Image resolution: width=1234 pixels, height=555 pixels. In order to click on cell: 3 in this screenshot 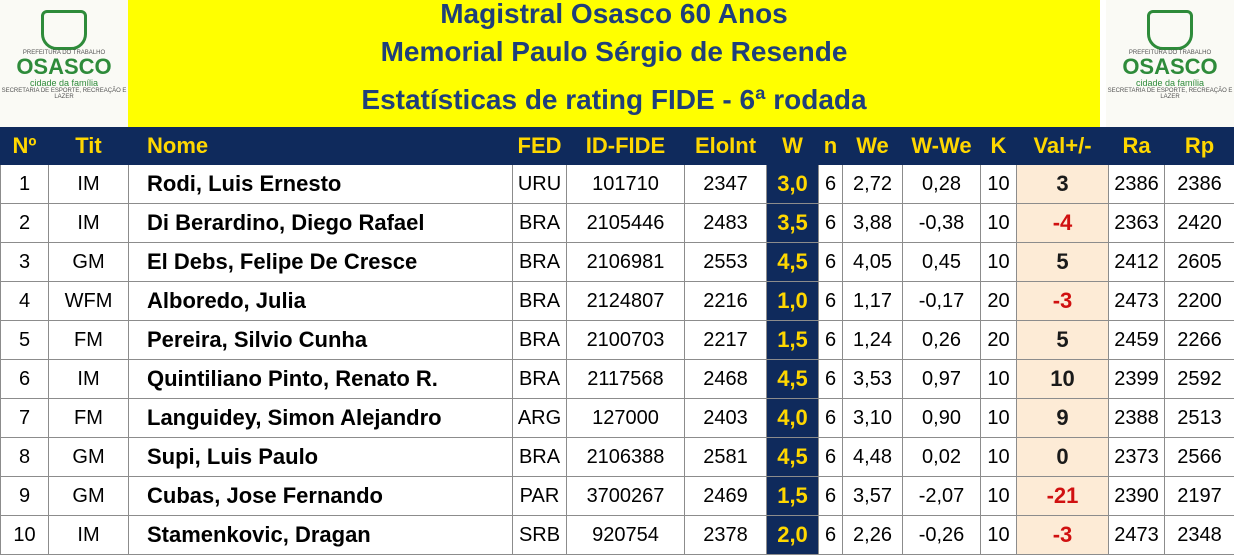, I will do `click(1062, 184)`.